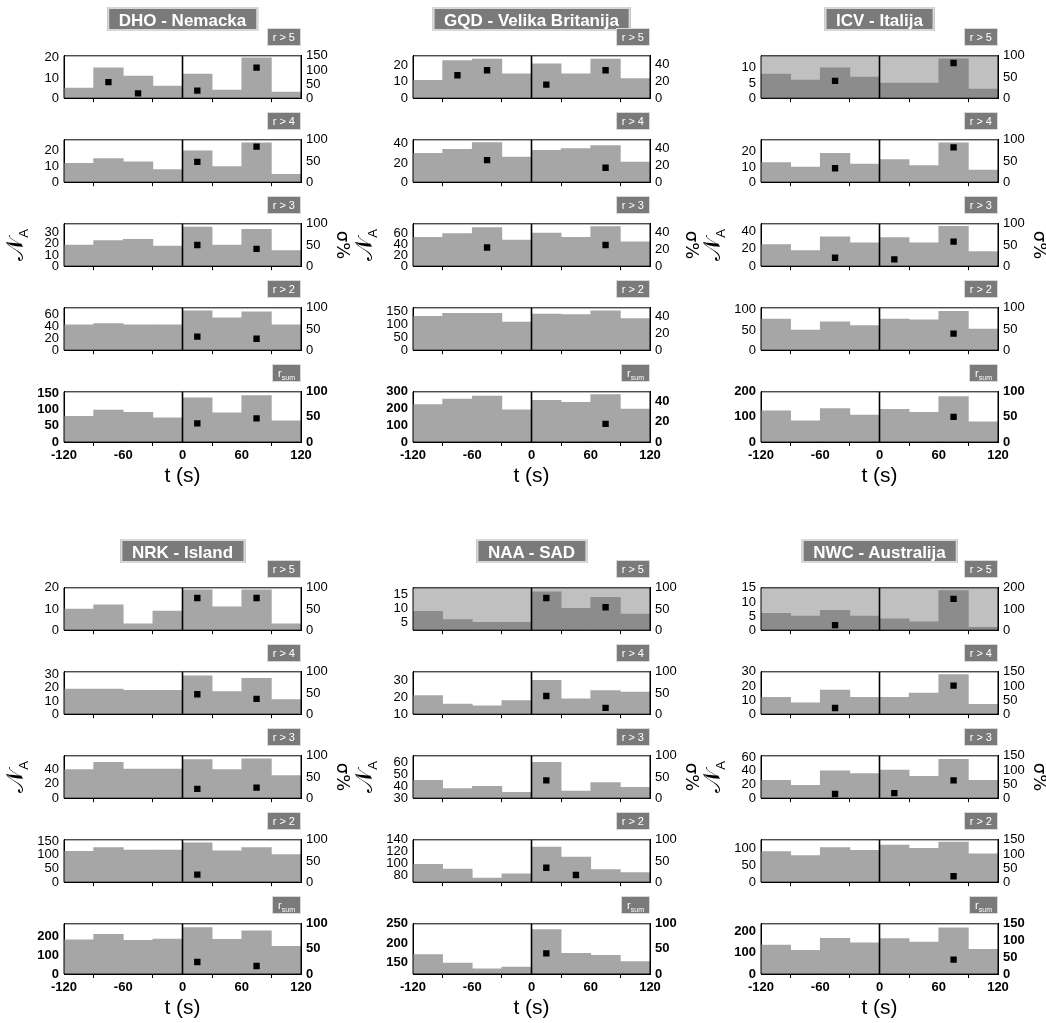 The width and height of the screenshot is (1046, 1023). What do you see at coordinates (748, 756) in the screenshot?
I see `y-tick-label: 60` at bounding box center [748, 756].